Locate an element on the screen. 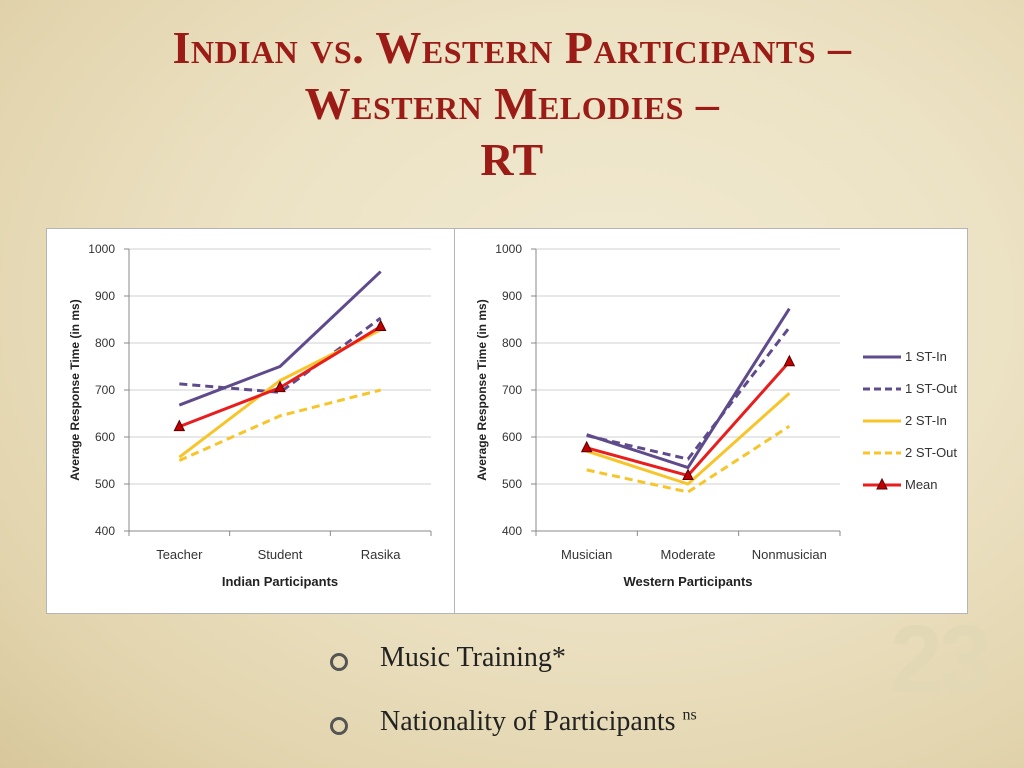 The image size is (1024, 768). x-tick-label: Teacher is located at coordinates (179, 554).